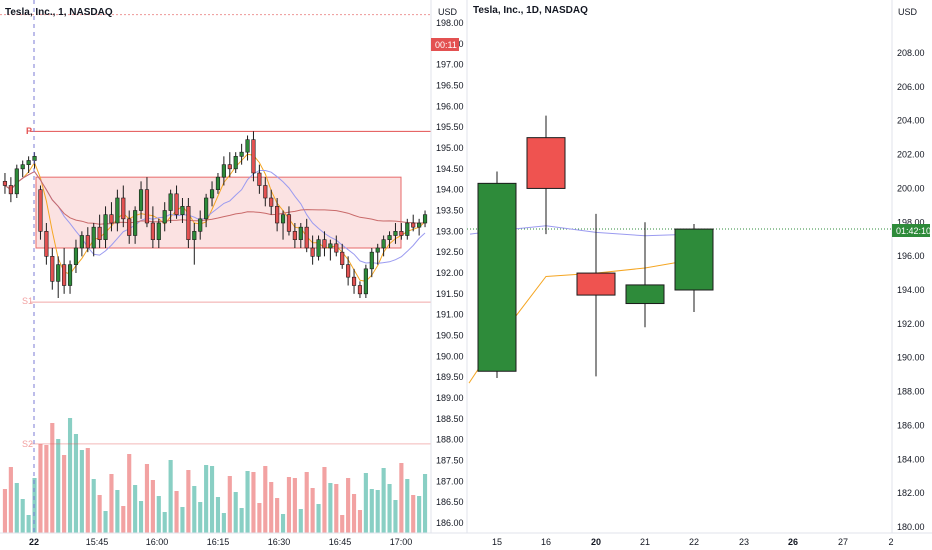  Describe the element at coordinates (693, 542) in the screenshot. I see `right-x-ticks: 15 16 20 21 22 23 26 27 2` at that location.